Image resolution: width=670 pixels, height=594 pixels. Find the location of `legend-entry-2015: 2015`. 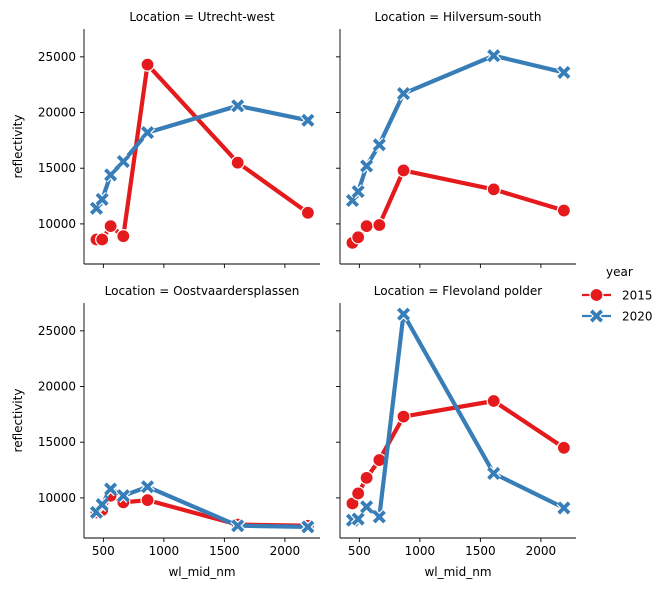

legend-entry-2015: 2015 is located at coordinates (617, 295).